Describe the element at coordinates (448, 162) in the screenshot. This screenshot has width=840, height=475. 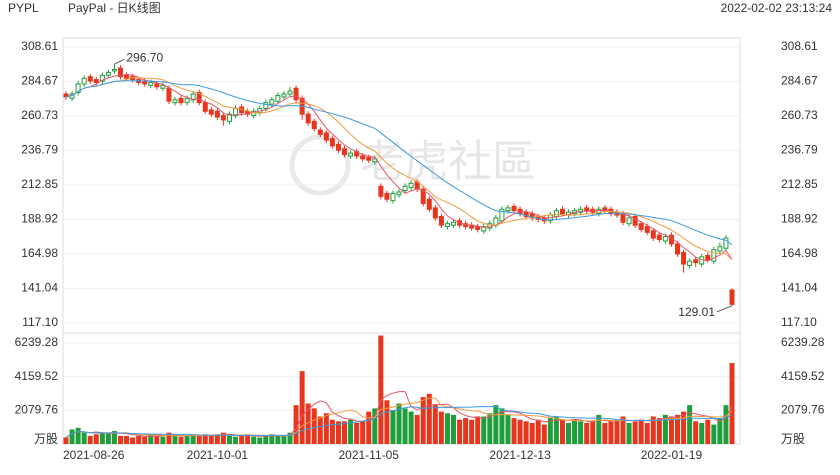
I see `watermark-text: 老虎社區` at that location.